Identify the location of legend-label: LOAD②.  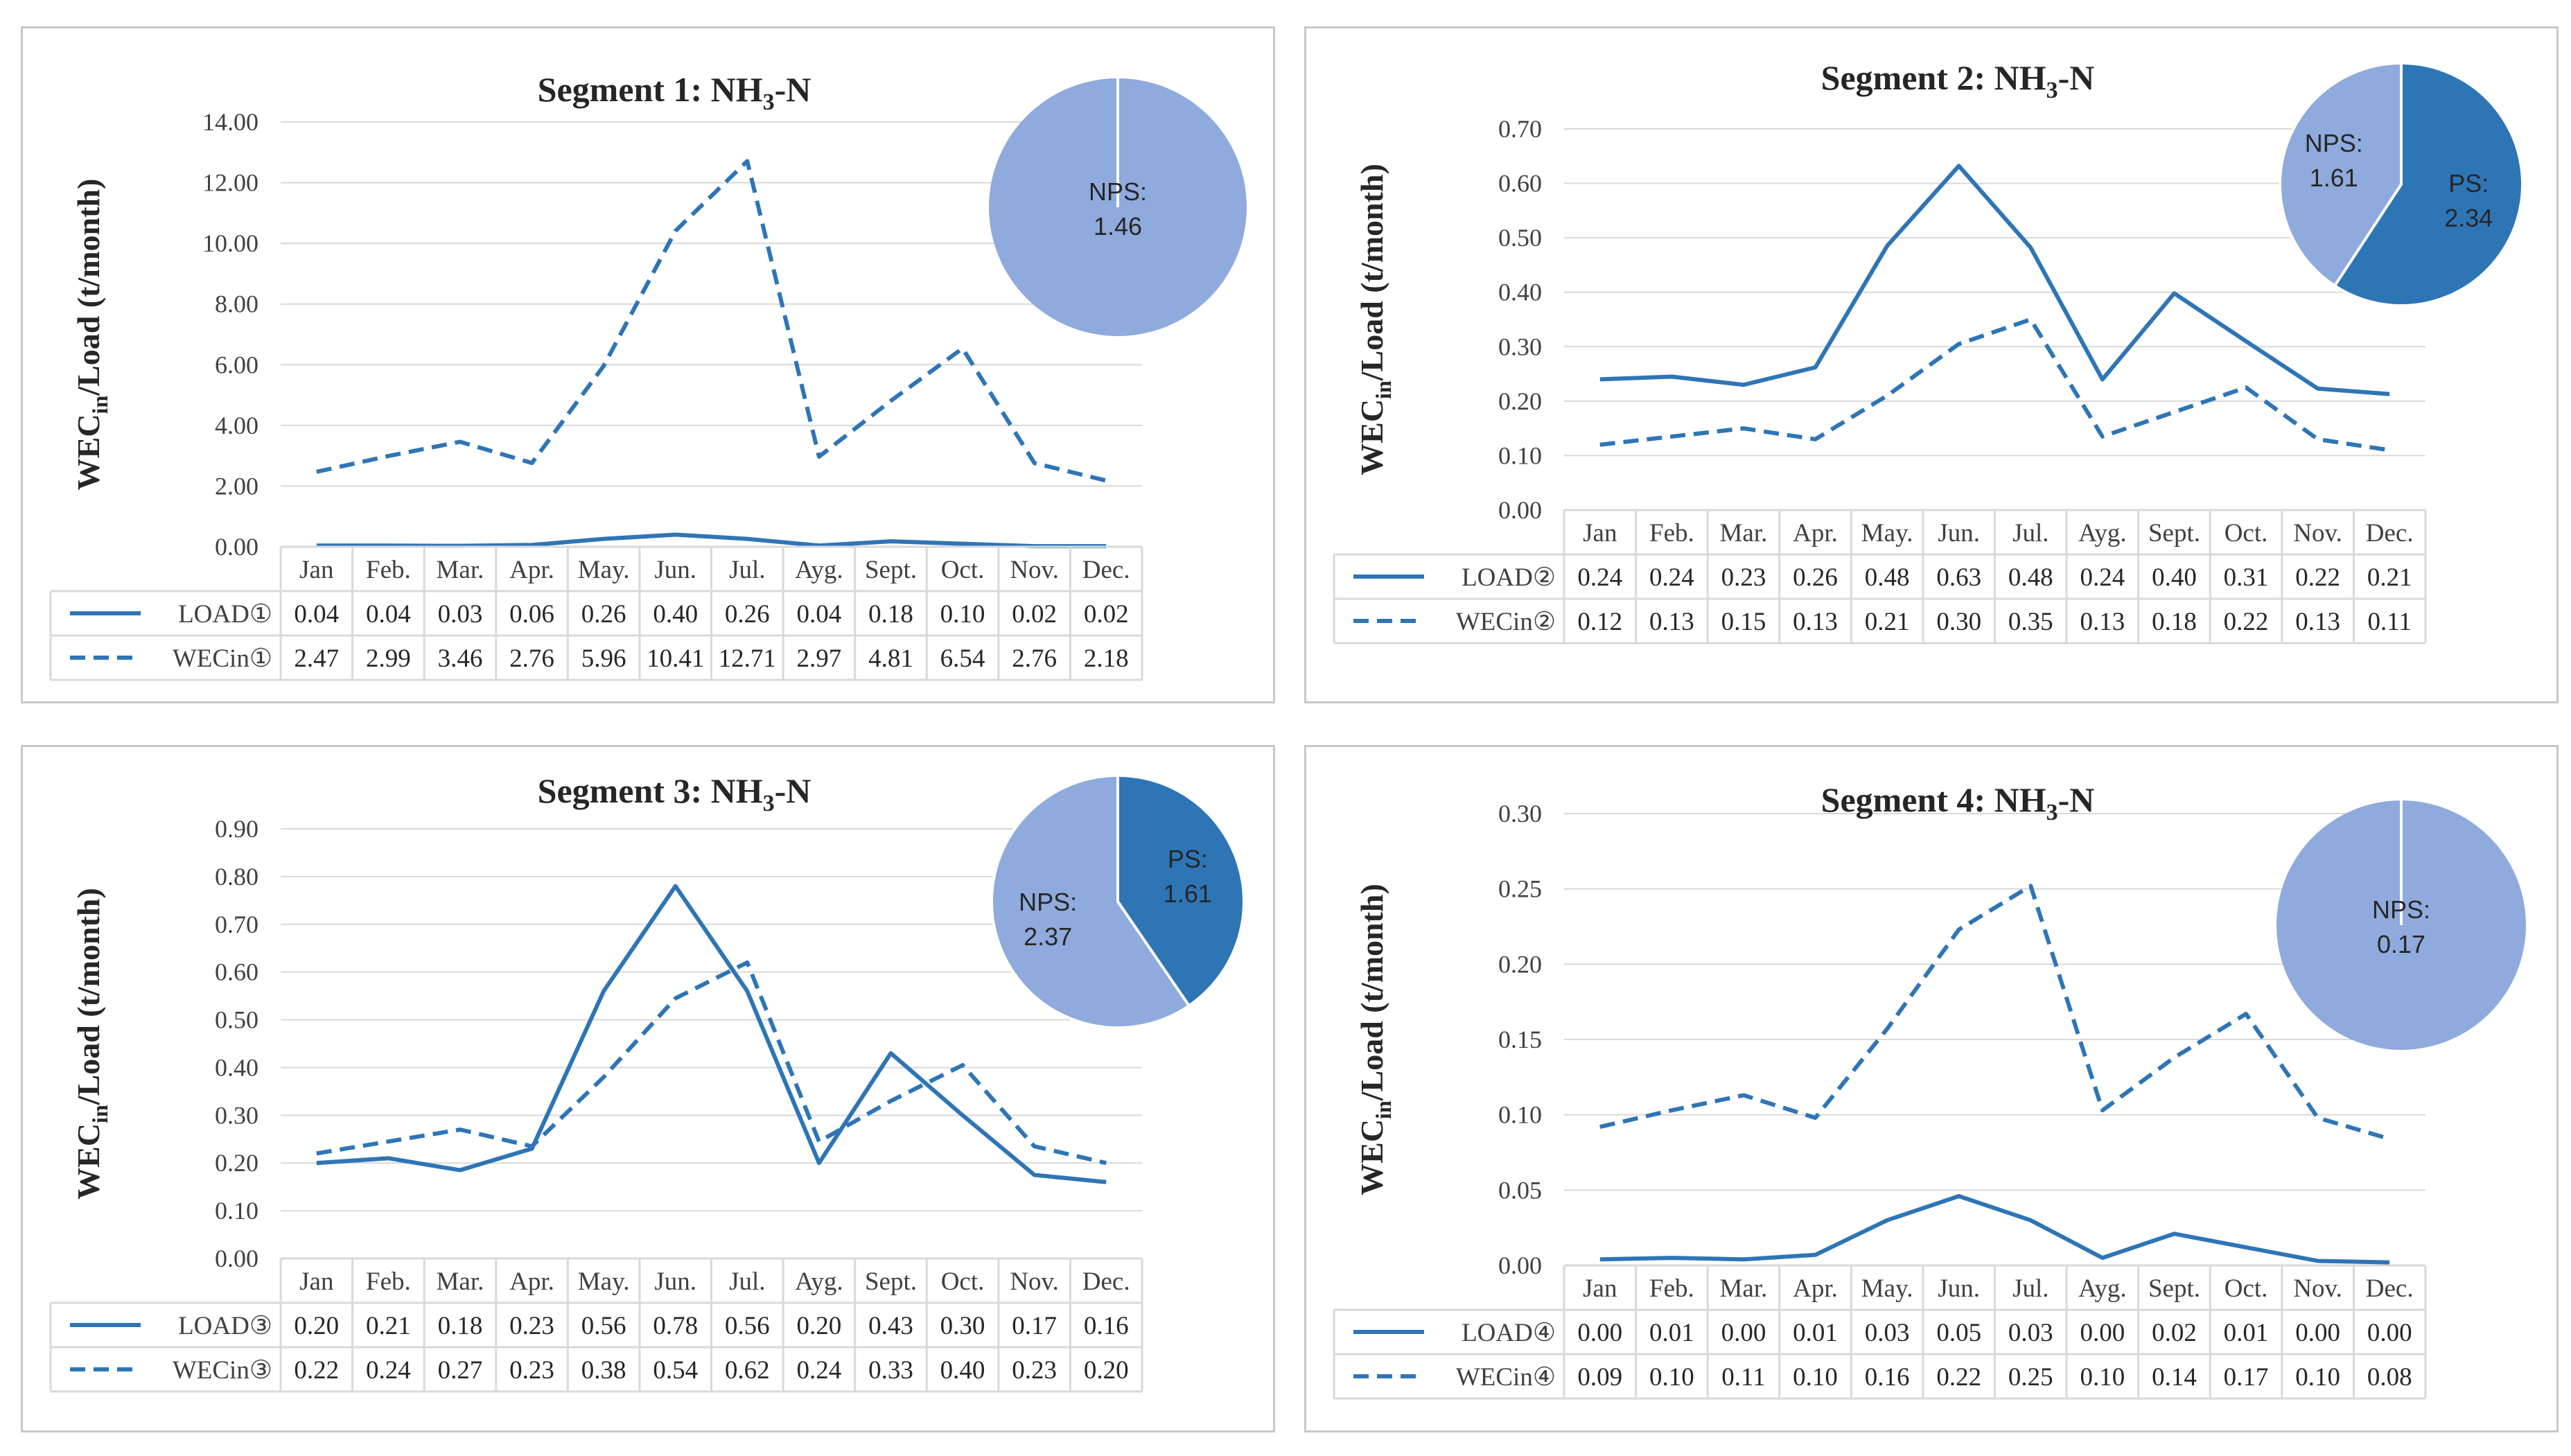
(1509, 577).